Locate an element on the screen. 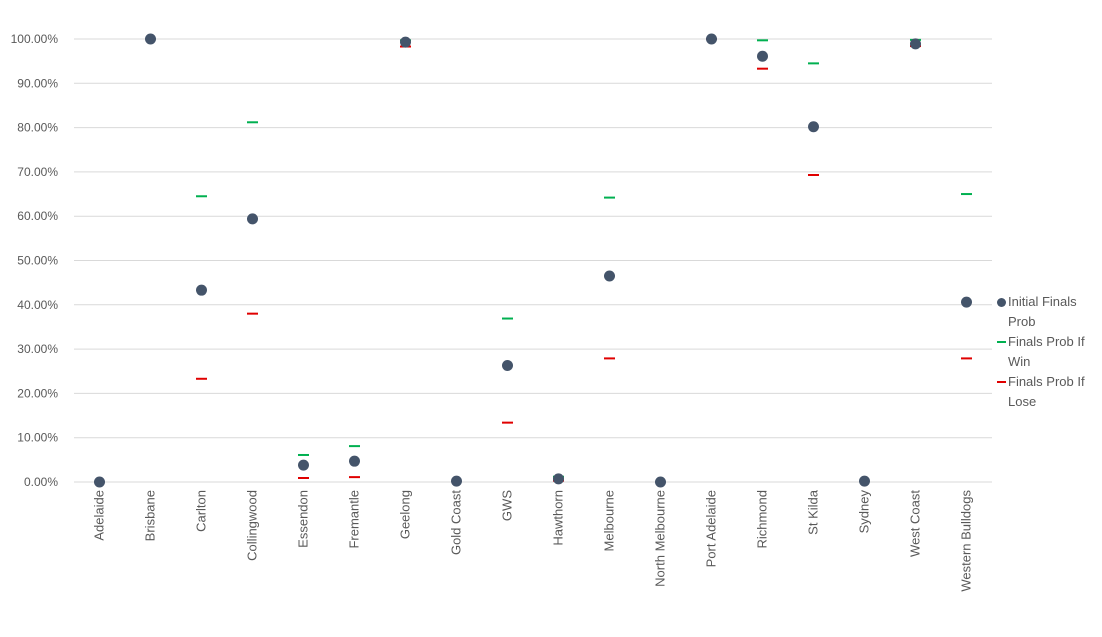  y-tick-label: 70.00% is located at coordinates (37, 172).